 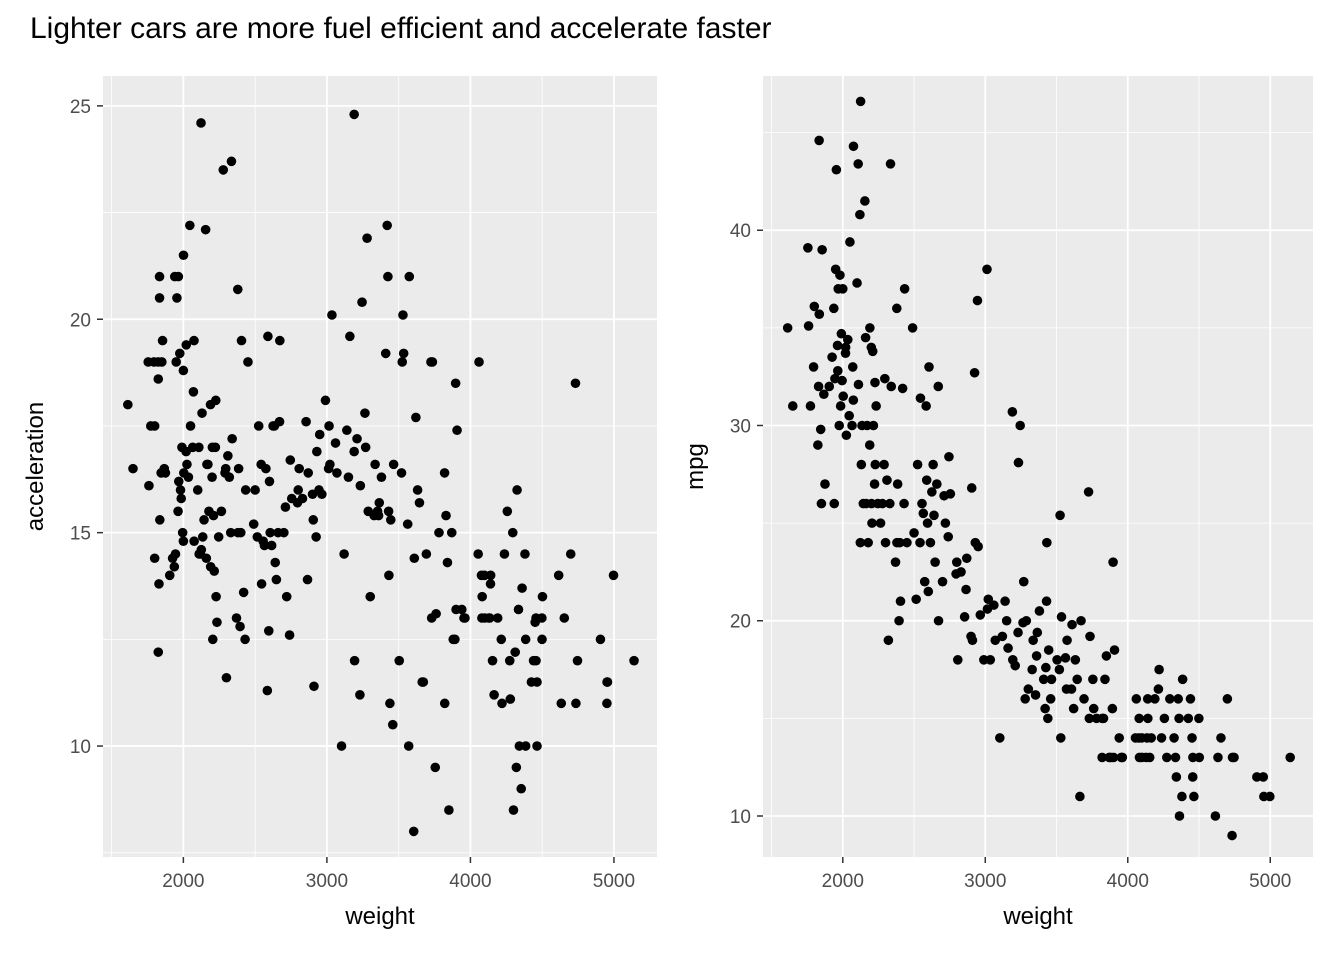 I want to click on y-tick-label: 30, so click(x=740, y=426).